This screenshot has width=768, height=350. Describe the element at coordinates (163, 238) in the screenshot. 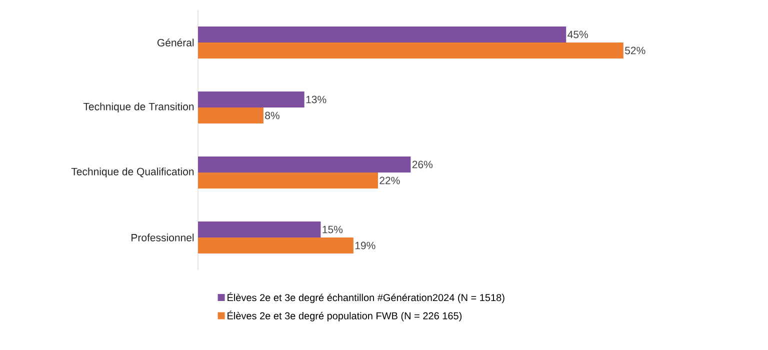

I see `y-tick-label: Professionnel` at that location.